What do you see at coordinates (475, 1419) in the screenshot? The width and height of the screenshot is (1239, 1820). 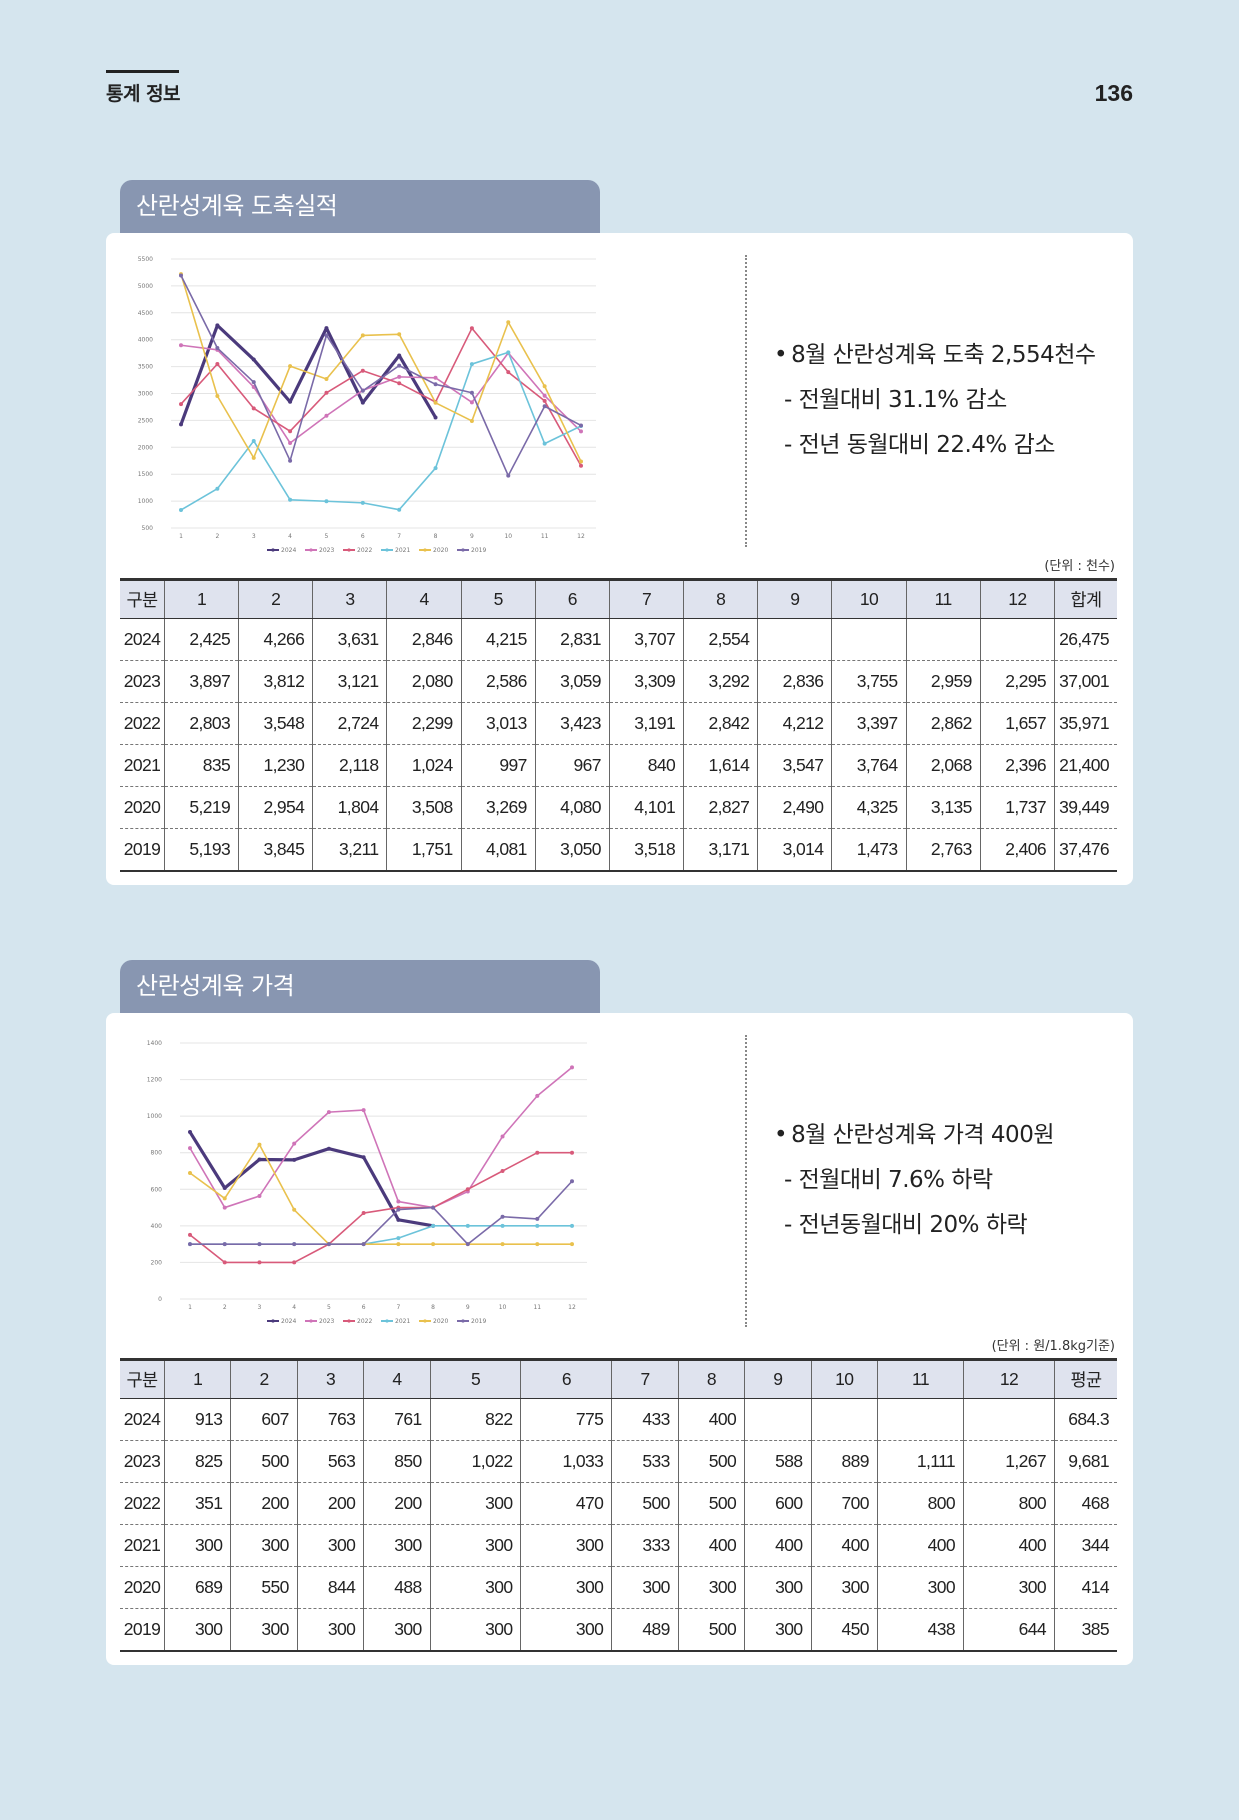 I see `table-cell: 822` at bounding box center [475, 1419].